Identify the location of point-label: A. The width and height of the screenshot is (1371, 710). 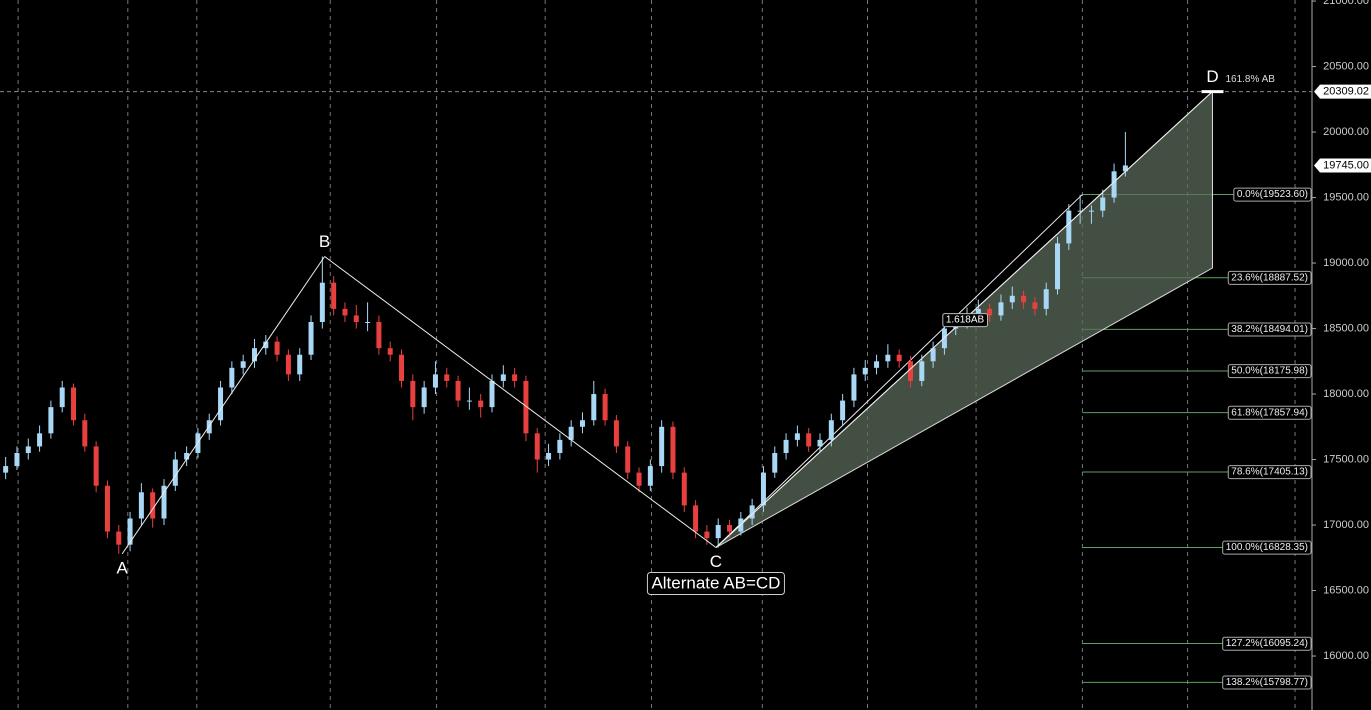
(122, 567).